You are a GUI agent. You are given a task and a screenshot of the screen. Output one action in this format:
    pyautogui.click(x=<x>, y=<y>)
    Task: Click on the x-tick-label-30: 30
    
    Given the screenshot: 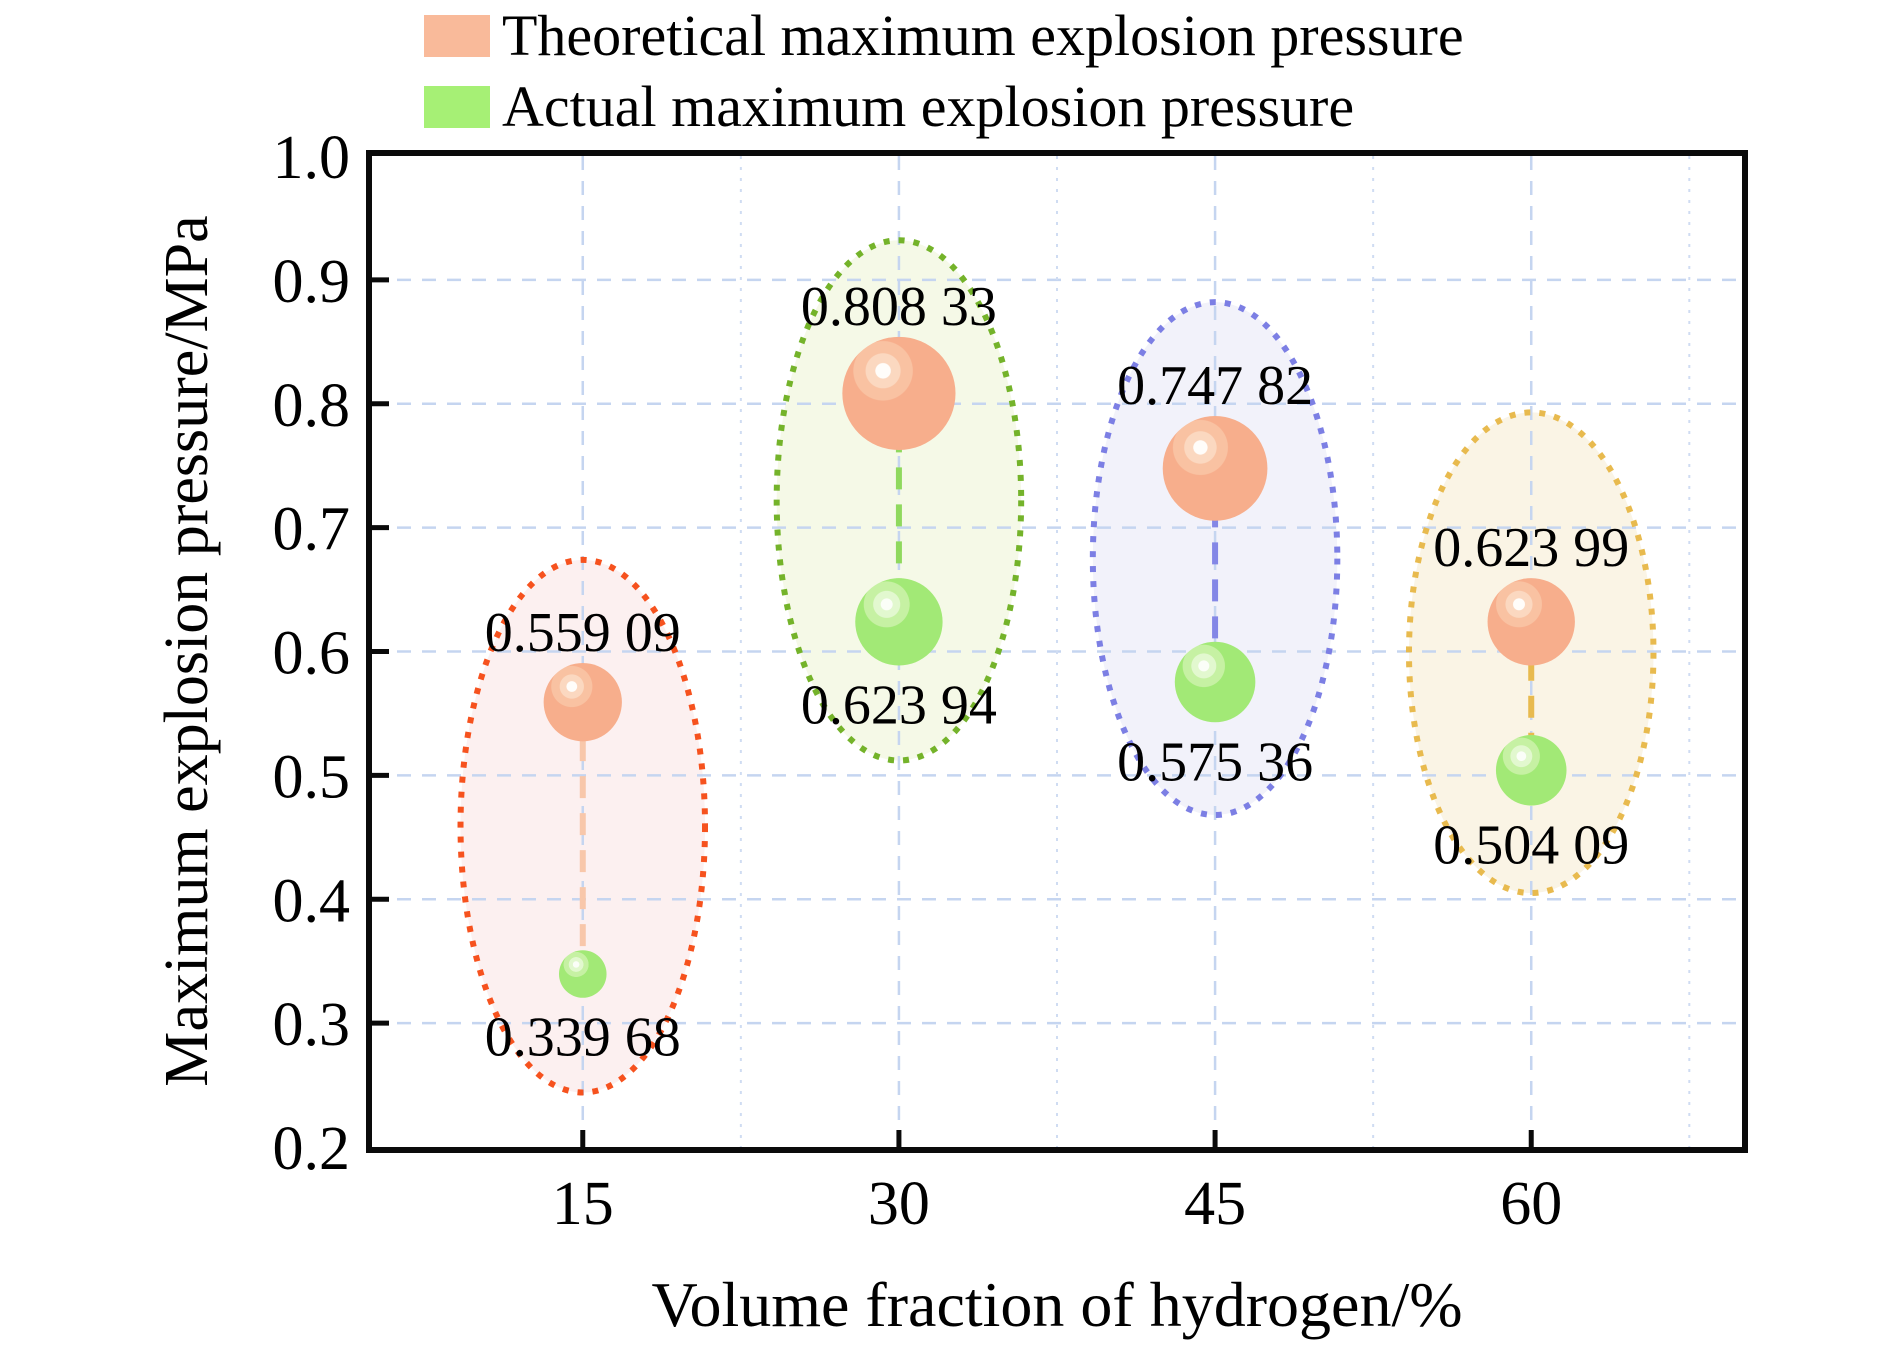 What is the action you would take?
    pyautogui.click(x=899, y=1204)
    